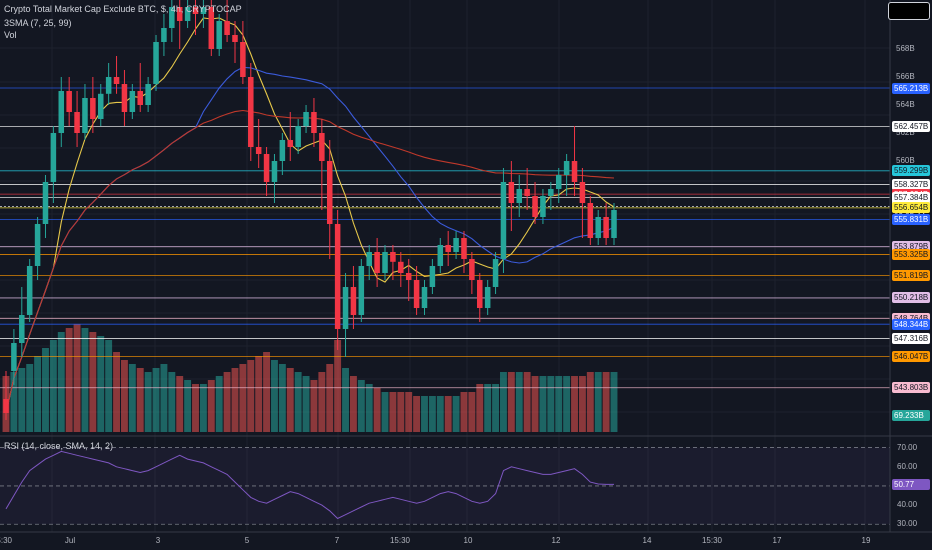  What do you see at coordinates (911, 247) in the screenshot?
I see `price-label: 553.879B` at bounding box center [911, 247].